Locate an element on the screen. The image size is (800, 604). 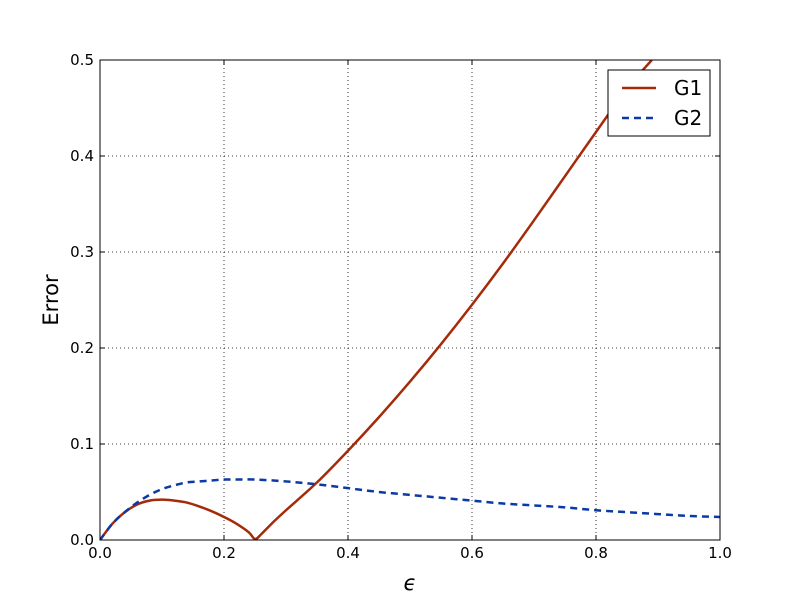
x-tick-label: 0.2 is located at coordinates (224, 553).